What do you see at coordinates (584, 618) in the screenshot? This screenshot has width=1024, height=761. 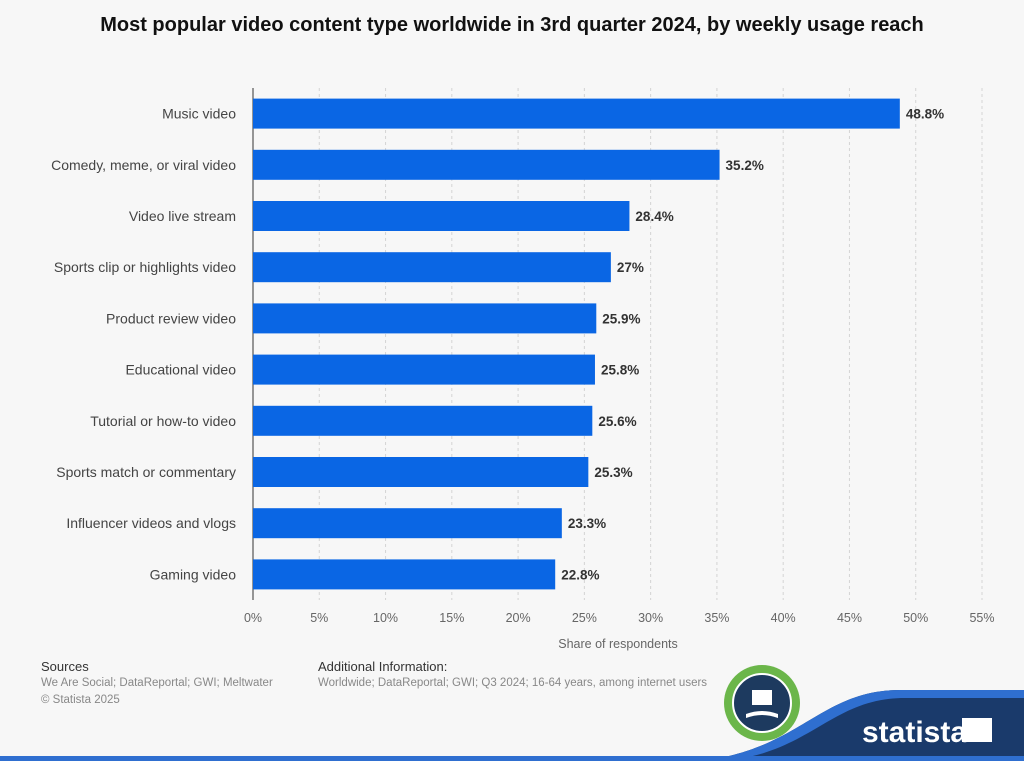 I see `x-tick-label: 25%` at bounding box center [584, 618].